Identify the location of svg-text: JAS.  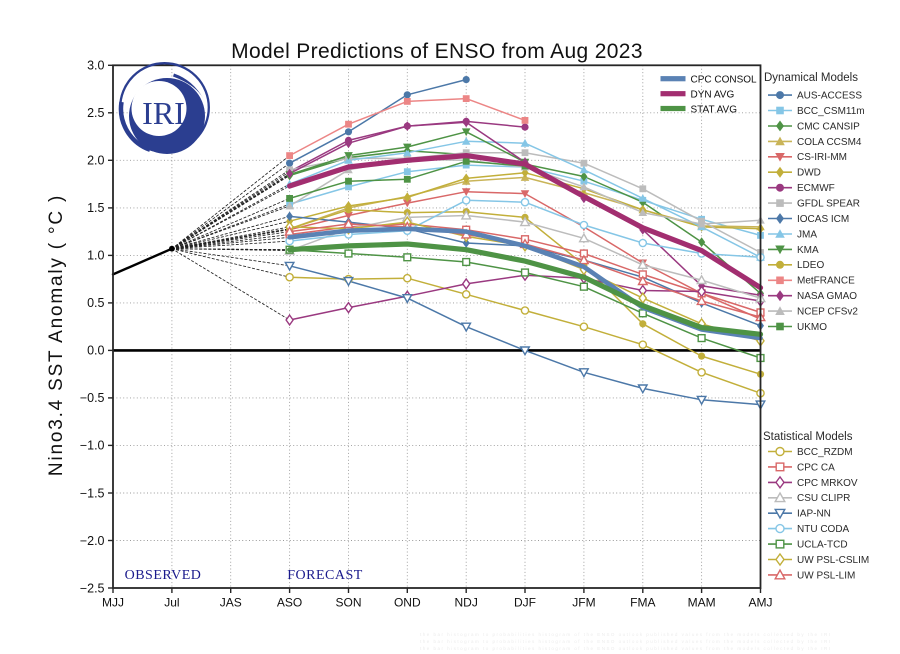
(231, 603).